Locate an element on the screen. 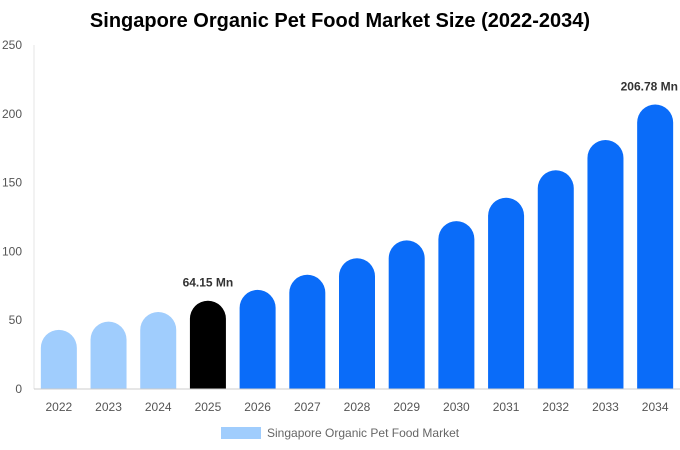 This screenshot has width=680, height=450. legend: Singapore Organic Pet Food Market is located at coordinates (340, 433).